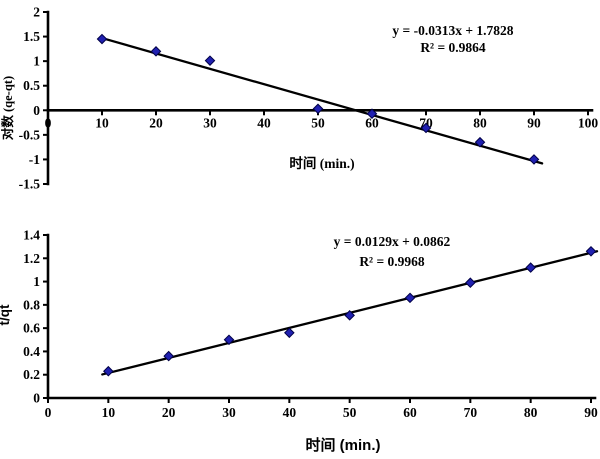 The image size is (600, 459). I want to click on y-tick-label: 0.2, so click(31, 374).